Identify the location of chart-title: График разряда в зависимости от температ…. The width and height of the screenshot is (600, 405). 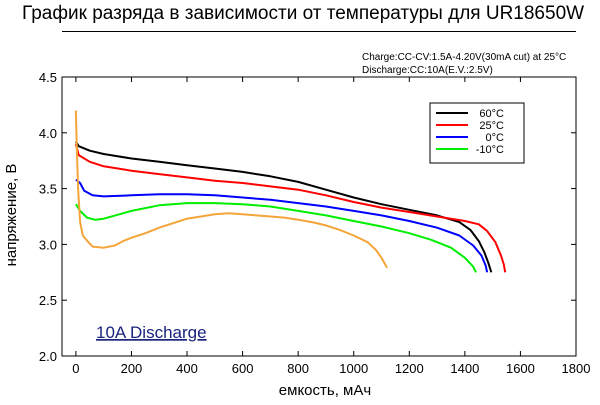
(303, 13).